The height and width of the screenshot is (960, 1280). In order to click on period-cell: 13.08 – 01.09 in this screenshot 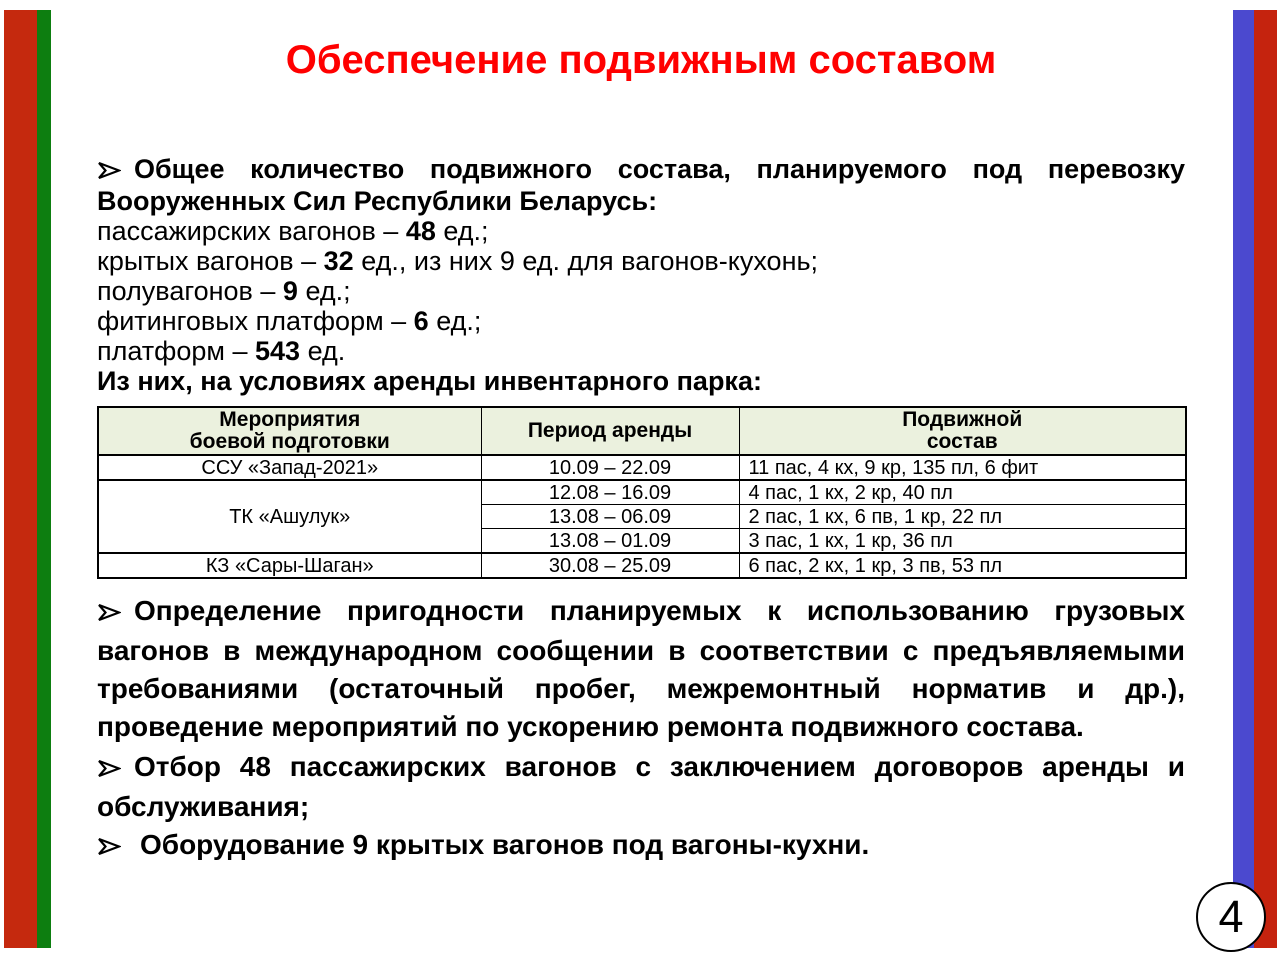, I will do `click(610, 541)`.